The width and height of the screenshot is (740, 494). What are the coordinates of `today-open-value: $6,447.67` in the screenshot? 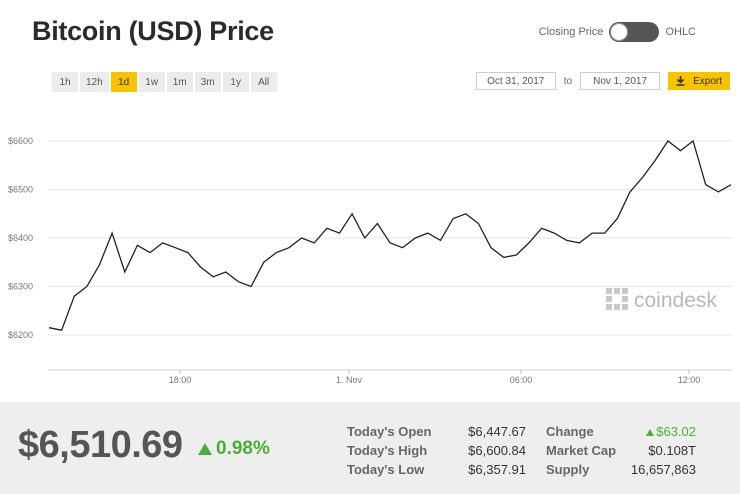 It's located at (497, 431).